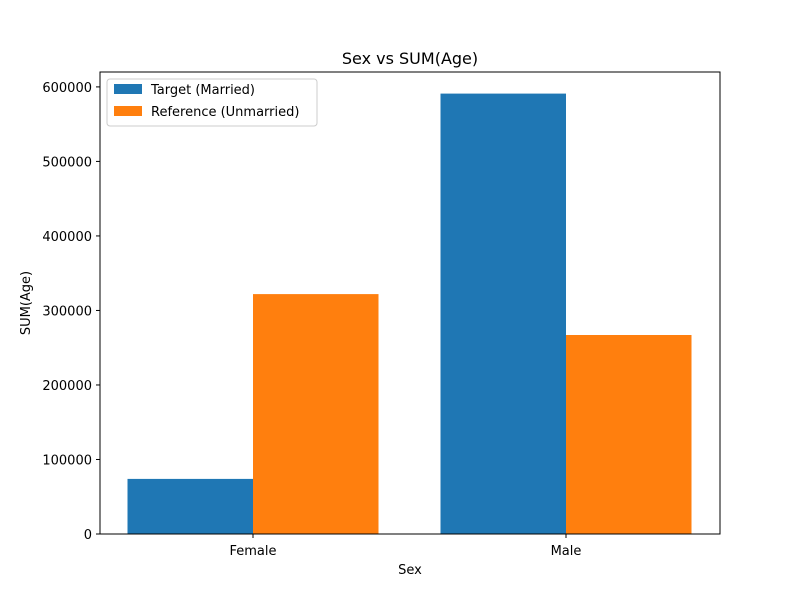 The width and height of the screenshot is (800, 600). What do you see at coordinates (225, 112) in the screenshot?
I see `legend-label: Reference (Unmarried)` at bounding box center [225, 112].